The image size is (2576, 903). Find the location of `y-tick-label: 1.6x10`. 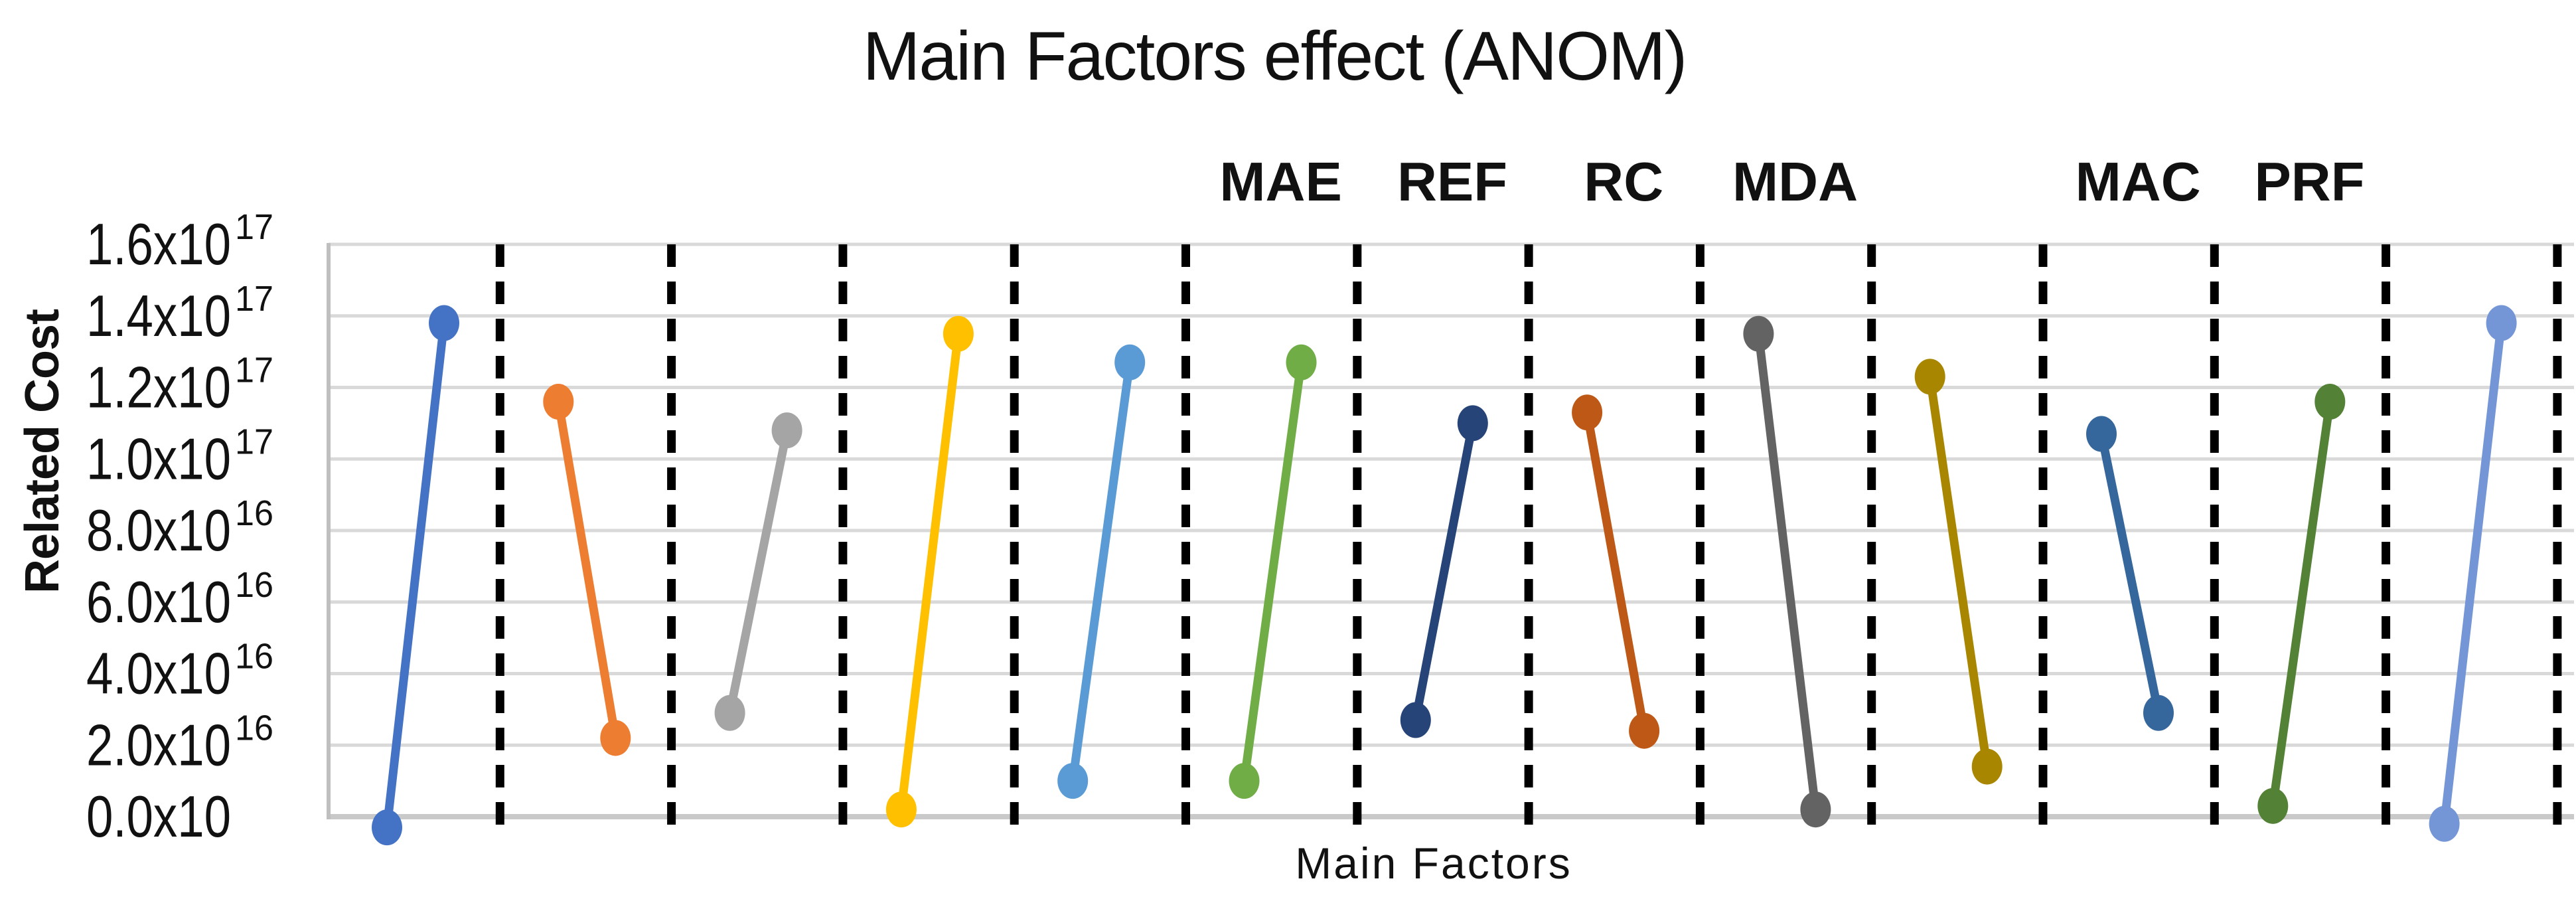

y-tick-label: 1.6x10 is located at coordinates (158, 244).